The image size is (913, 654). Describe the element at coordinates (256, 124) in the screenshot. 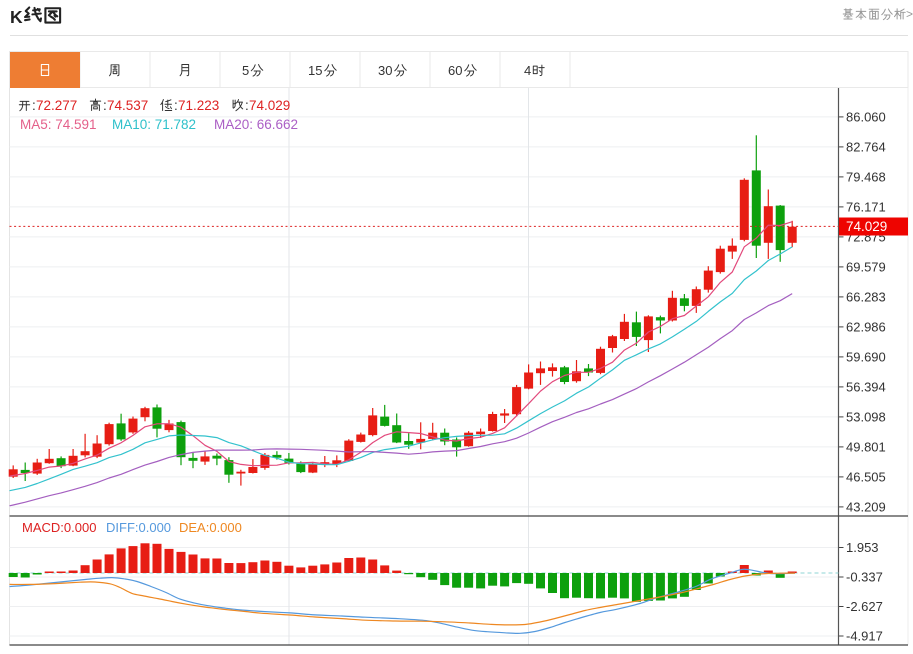

I see `svg-text: MA20: 66.662` at that location.